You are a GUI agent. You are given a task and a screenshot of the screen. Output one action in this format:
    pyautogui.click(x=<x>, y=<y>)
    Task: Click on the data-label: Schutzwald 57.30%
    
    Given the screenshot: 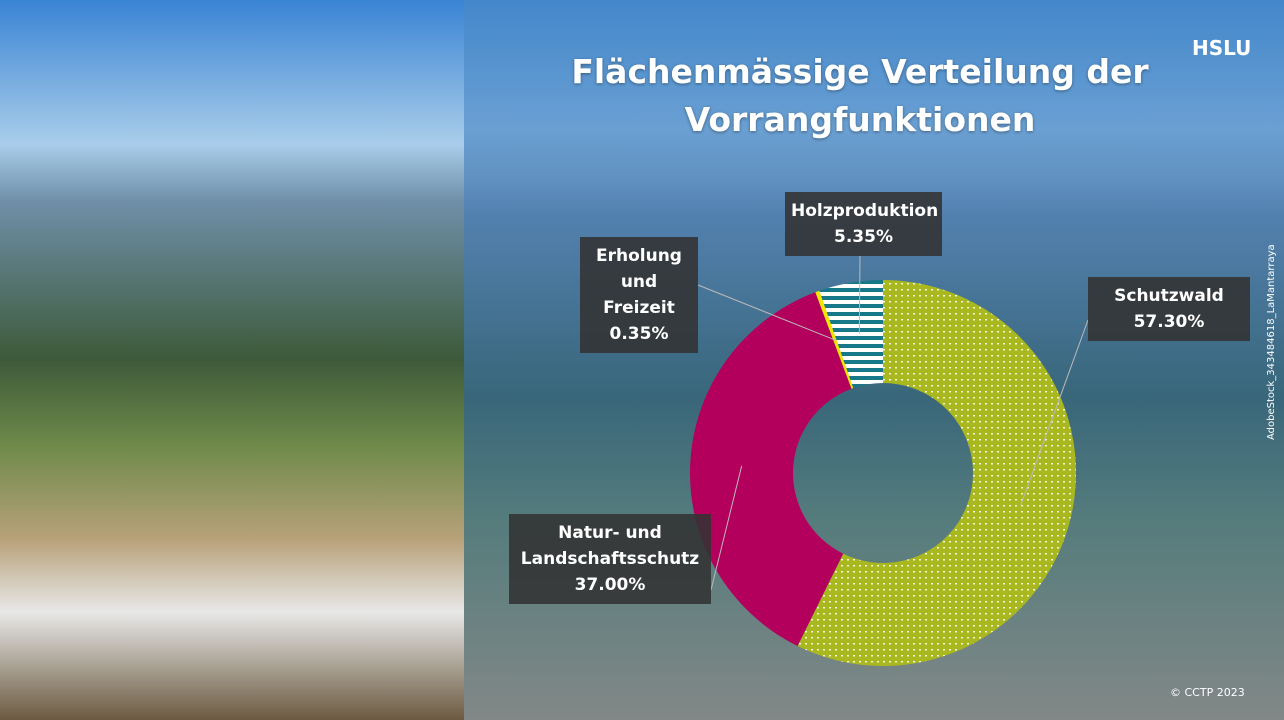 What is the action you would take?
    pyautogui.click(x=1169, y=309)
    